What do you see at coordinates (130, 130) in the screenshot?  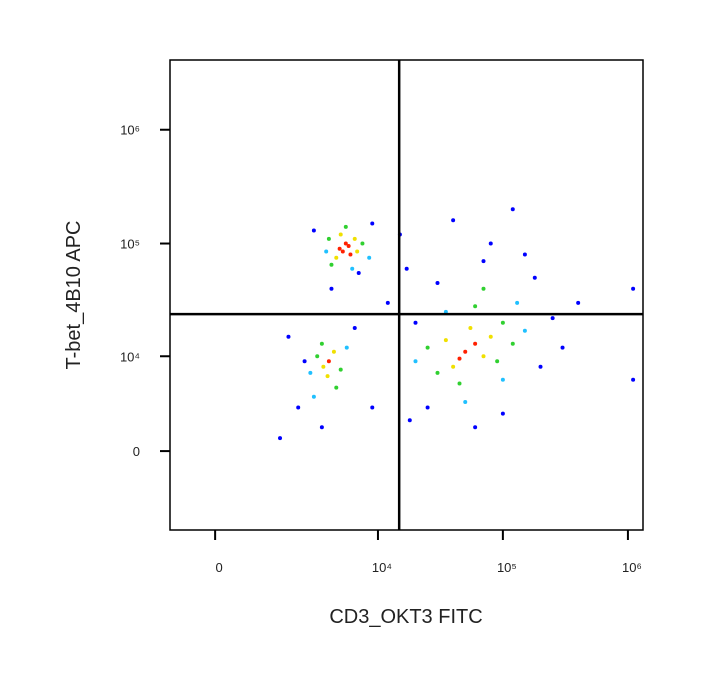 I see `y-tick-label: 10⁶` at bounding box center [130, 130].